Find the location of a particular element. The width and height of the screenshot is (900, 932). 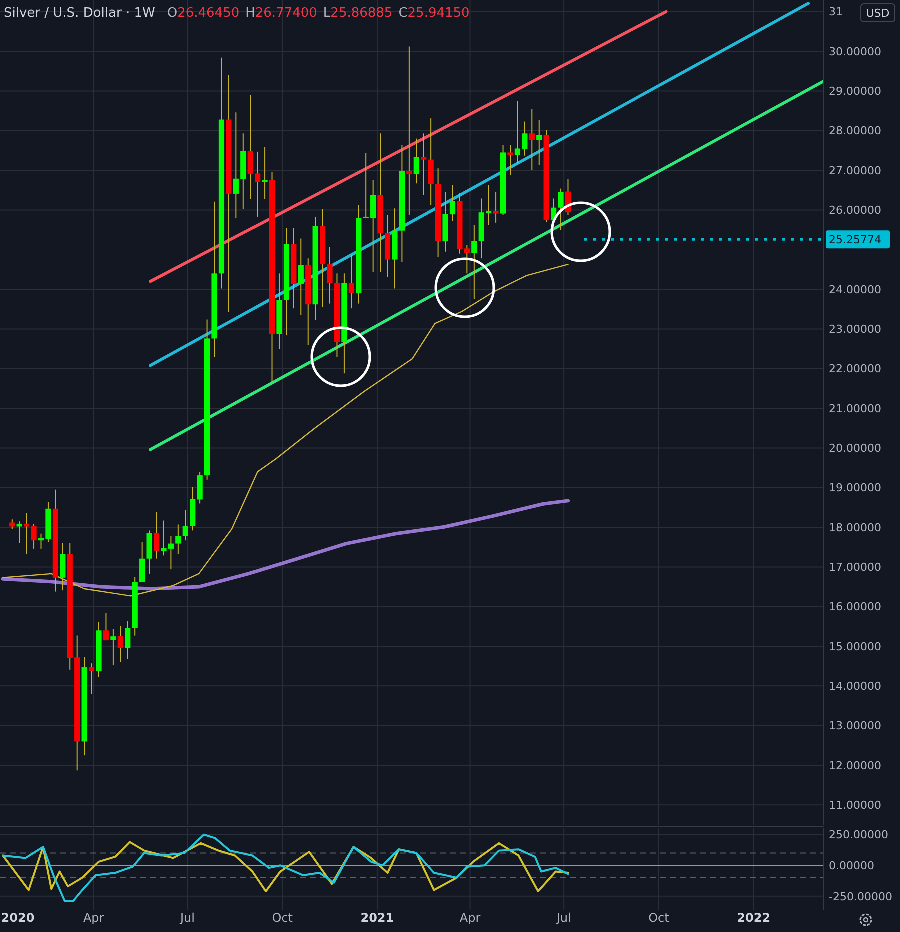

annotation: C25.94150 is located at coordinates (434, 13).